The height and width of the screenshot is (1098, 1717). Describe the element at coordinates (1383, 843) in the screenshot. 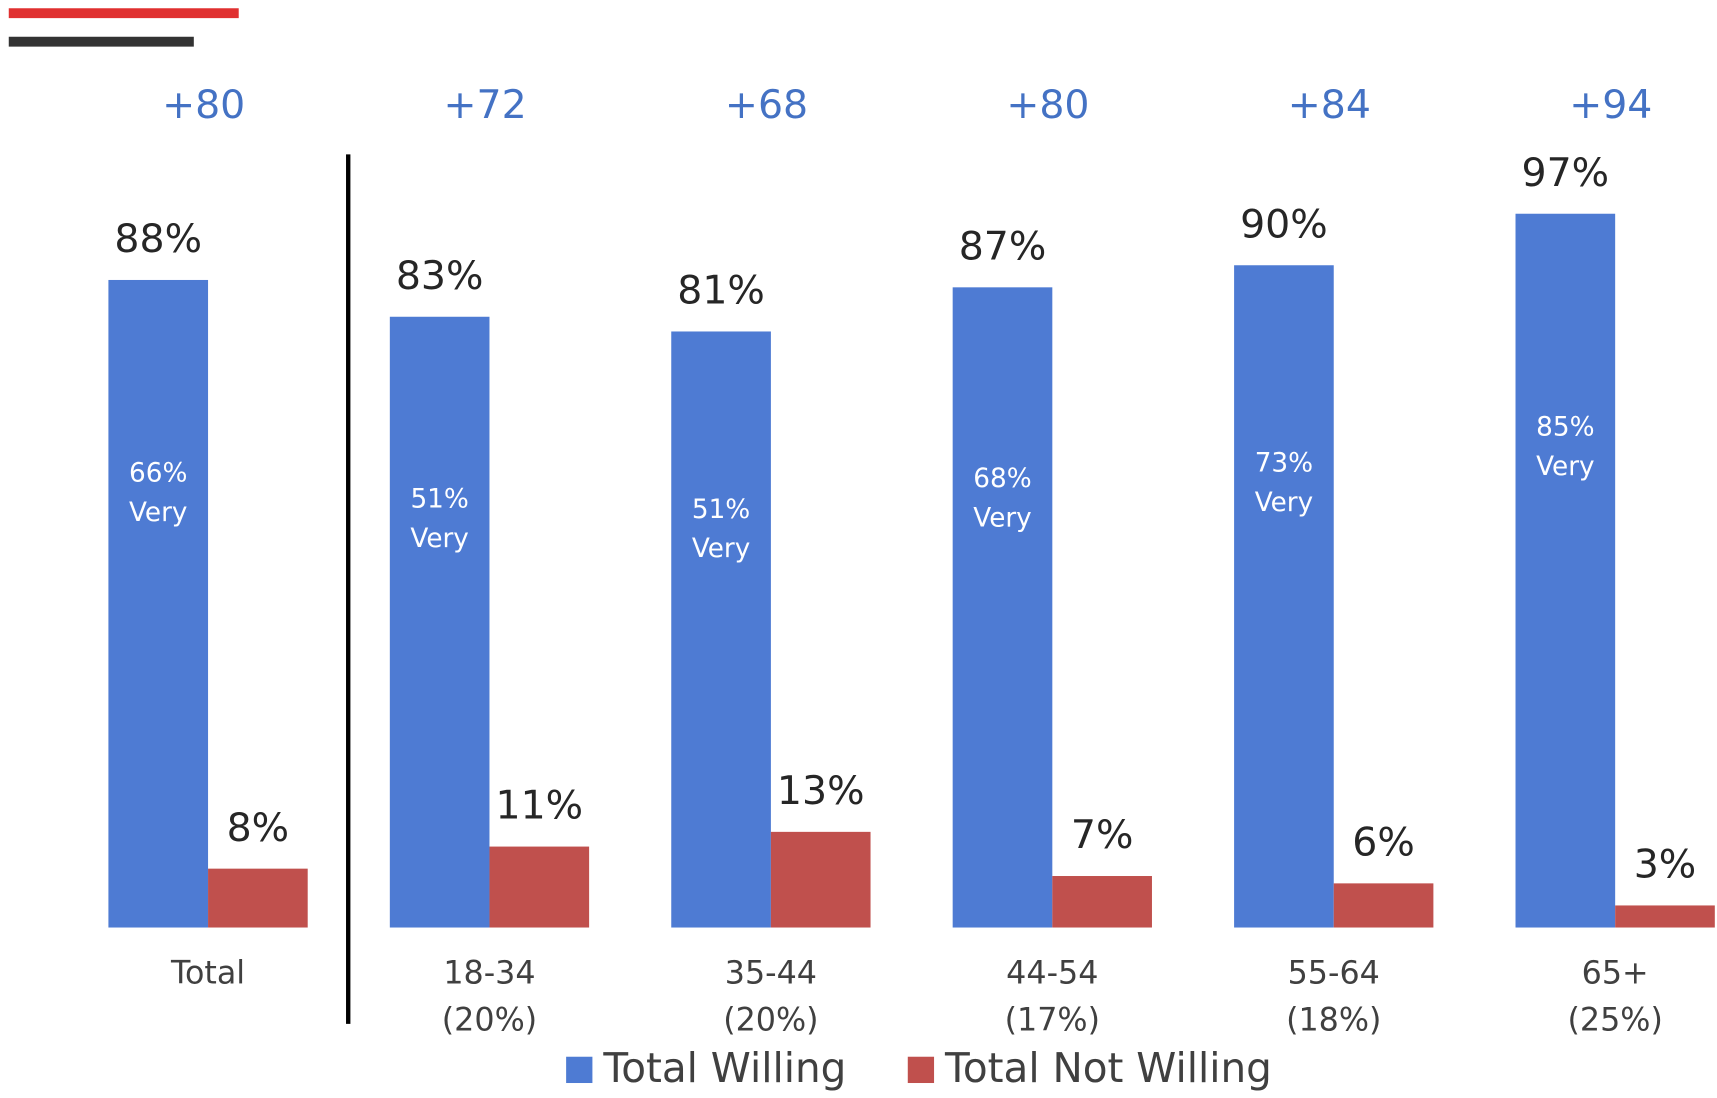

I see `value-label: 6%` at that location.